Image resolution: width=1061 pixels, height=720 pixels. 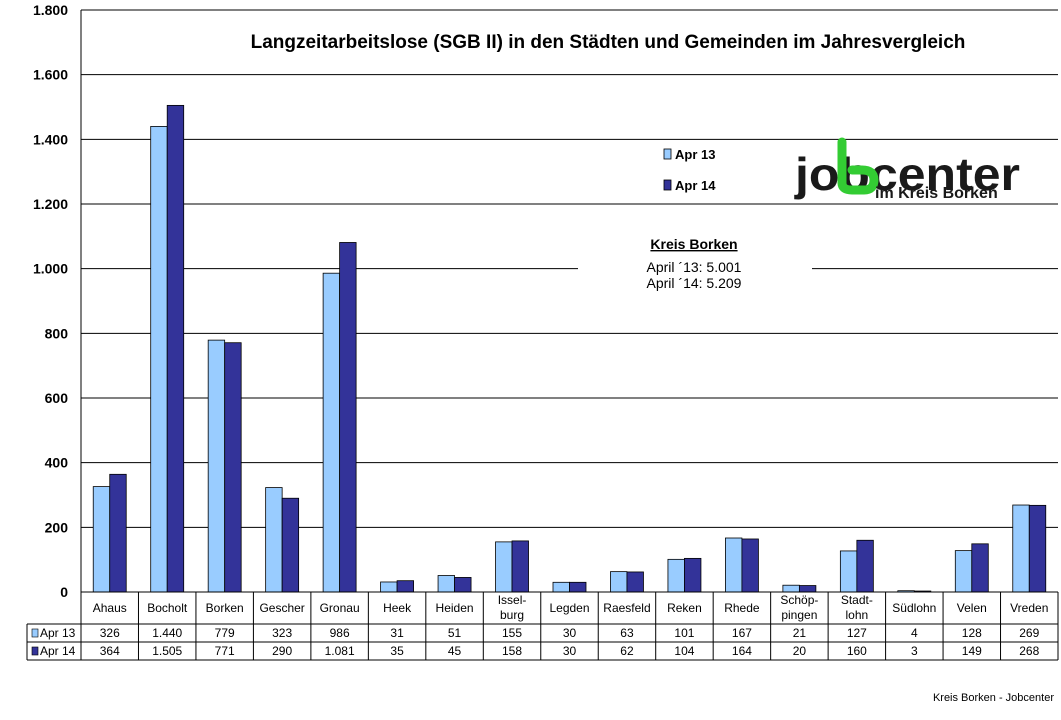 I want to click on table-cell: 30, so click(x=570, y=651).